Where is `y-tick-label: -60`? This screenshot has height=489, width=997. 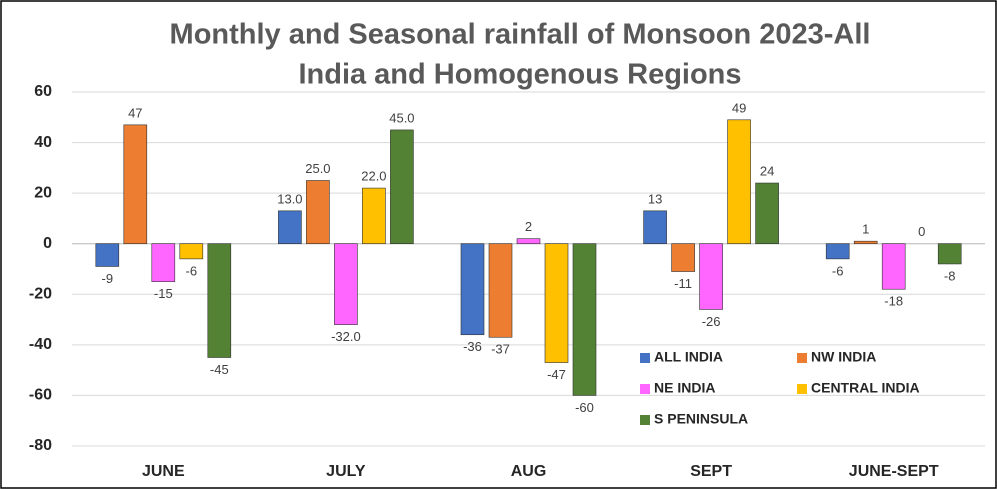
y-tick-label: -60 is located at coordinates (40, 395).